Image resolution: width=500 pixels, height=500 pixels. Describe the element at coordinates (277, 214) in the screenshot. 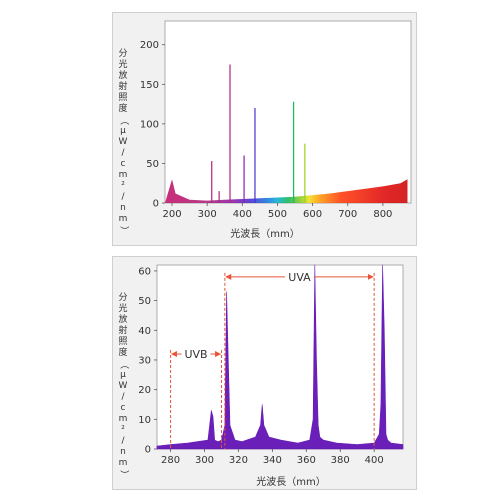

I see `top-x-tick-label-3: 500` at that location.